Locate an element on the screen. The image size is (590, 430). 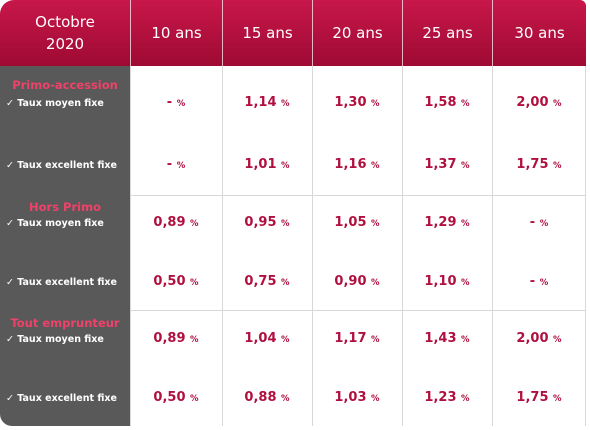
rate-cell: 1,14 % is located at coordinates (267, 102).